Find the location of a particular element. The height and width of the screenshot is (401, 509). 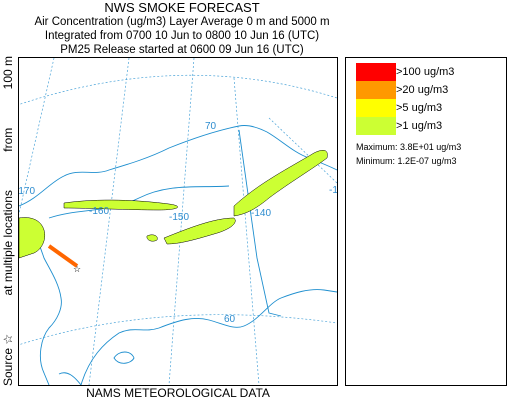

lon-label-160: -160 is located at coordinates (99, 211).